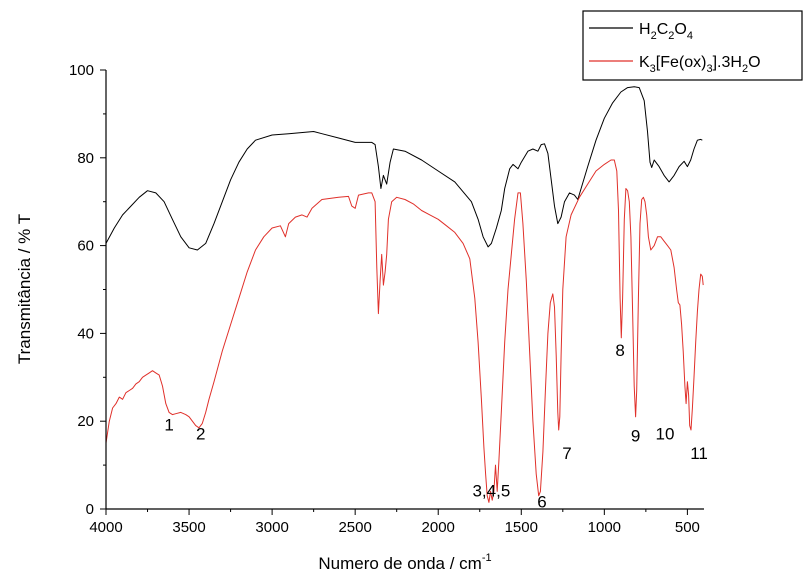 This screenshot has height=577, width=803. I want to click on x-tick-label: 2000, so click(438, 527).